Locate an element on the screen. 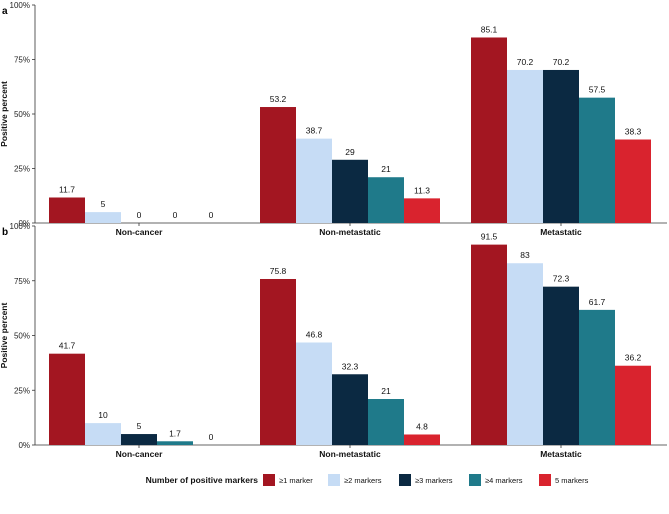  data-label: 72.3 is located at coordinates (561, 279).